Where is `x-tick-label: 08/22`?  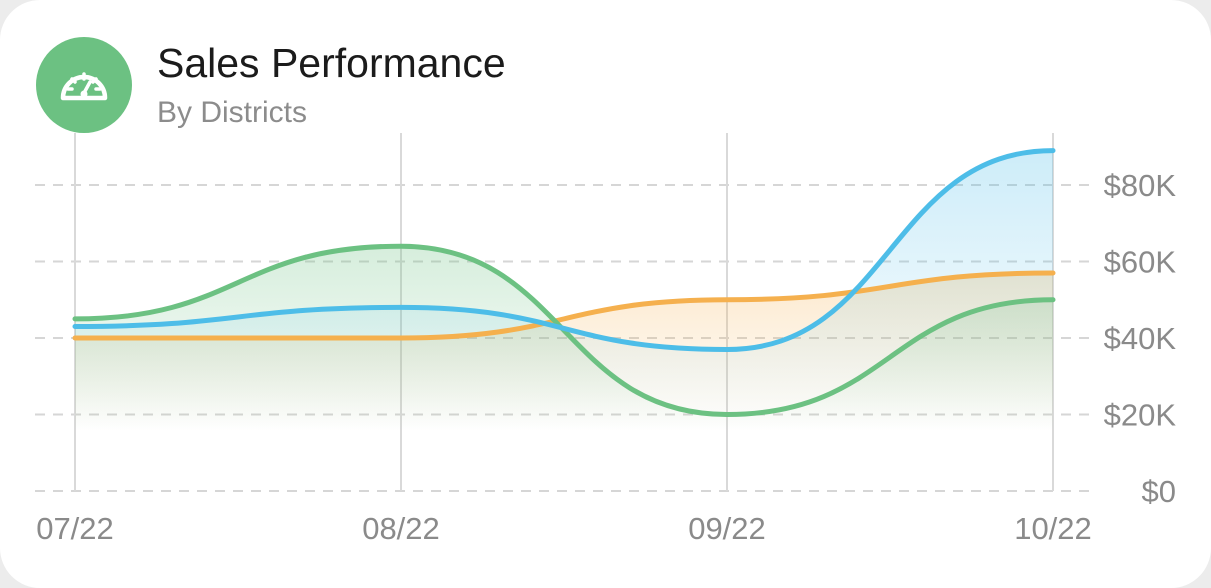
x-tick-label: 08/22 is located at coordinates (401, 528).